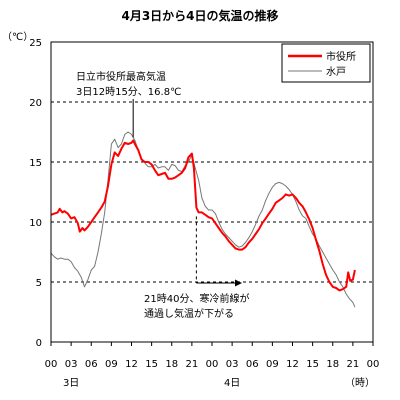  What do you see at coordinates (39, 283) in the screenshot?
I see `y-tick-label: 5` at bounding box center [39, 283].